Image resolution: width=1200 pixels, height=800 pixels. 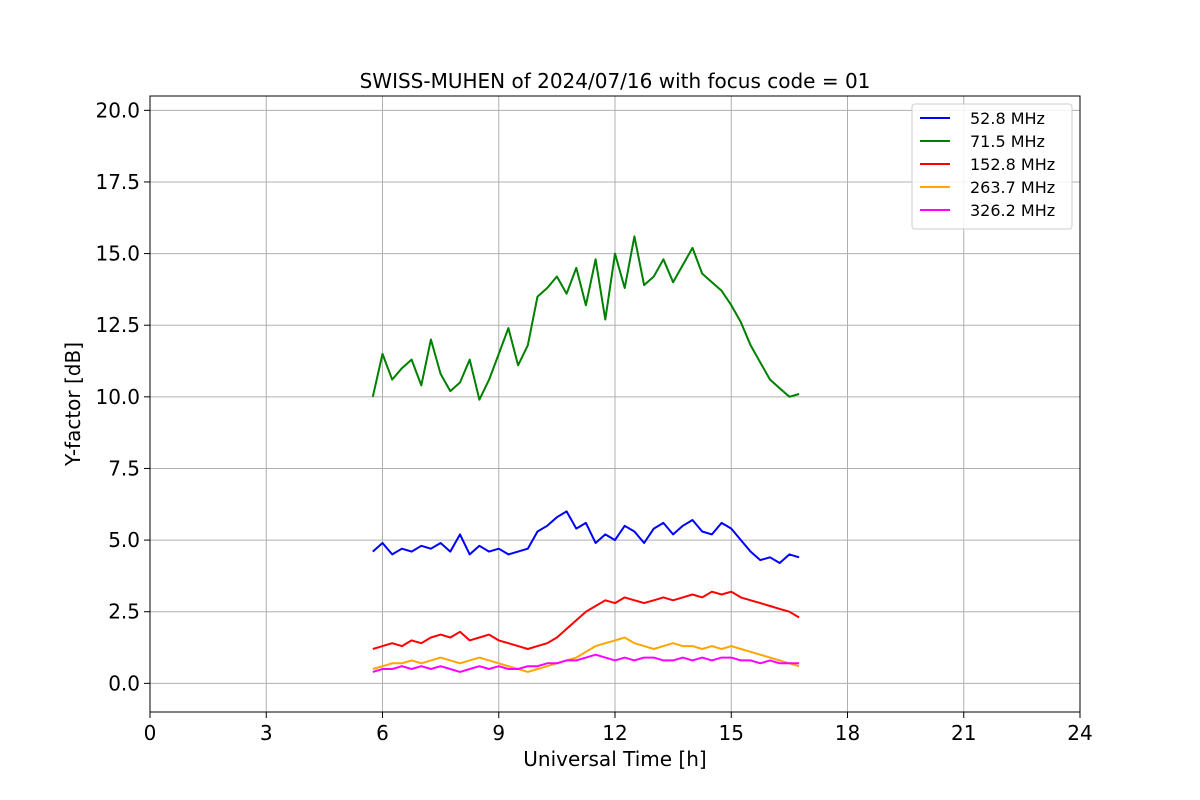 I want to click on x-axis-ticks: 0 3 6 9 12 15 18 21 24, so click(x=618, y=728).